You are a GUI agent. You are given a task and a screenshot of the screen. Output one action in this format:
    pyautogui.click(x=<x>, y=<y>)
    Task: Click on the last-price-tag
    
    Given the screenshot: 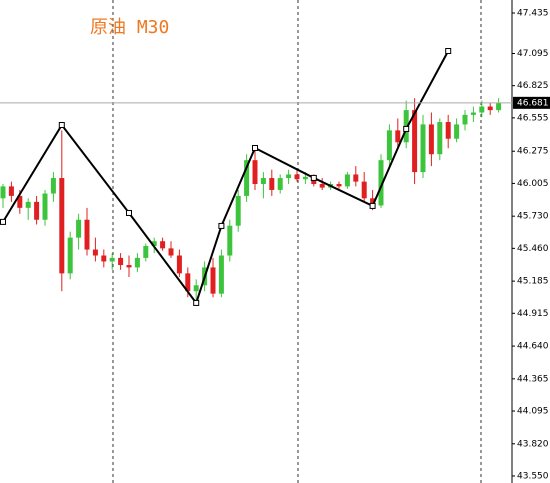 What is the action you would take?
    pyautogui.click(x=531, y=102)
    